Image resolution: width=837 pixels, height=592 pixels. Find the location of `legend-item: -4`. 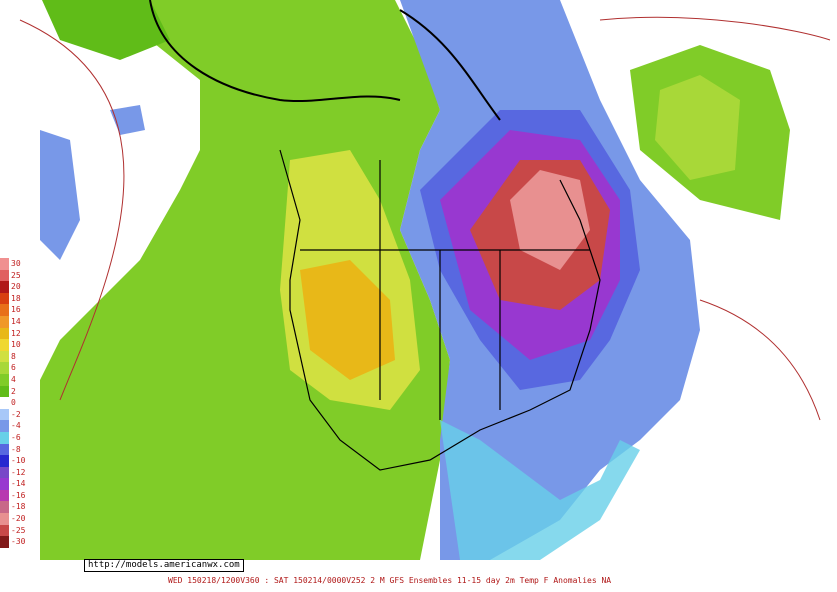

legend-item: -4 is located at coordinates (20, 426).